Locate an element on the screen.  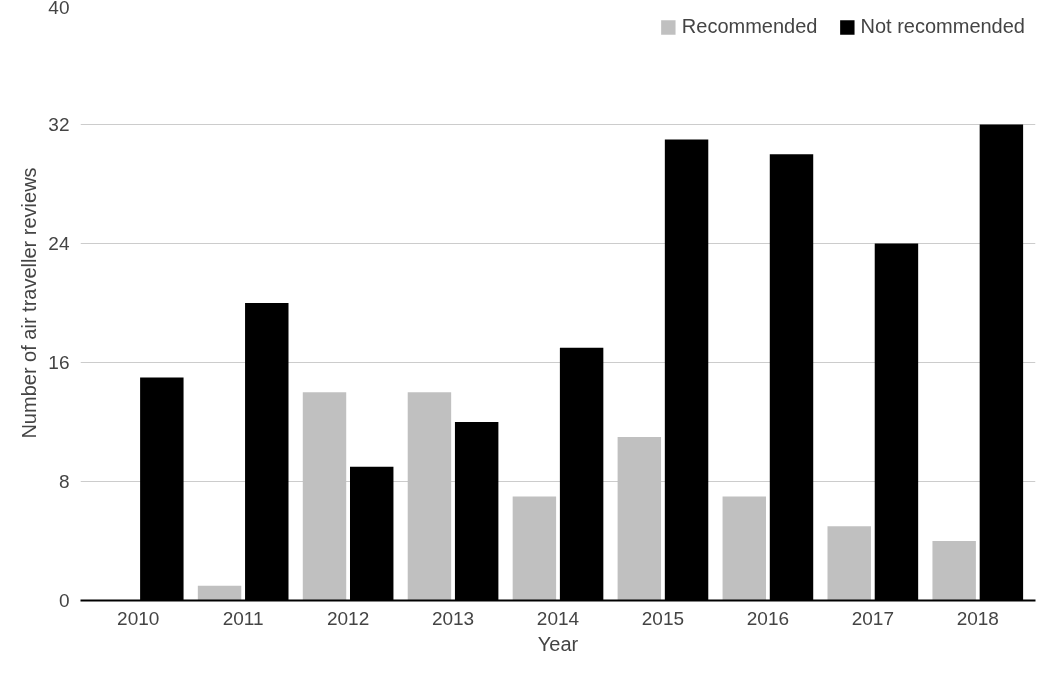
legend-label: Recommended is located at coordinates (749, 26).